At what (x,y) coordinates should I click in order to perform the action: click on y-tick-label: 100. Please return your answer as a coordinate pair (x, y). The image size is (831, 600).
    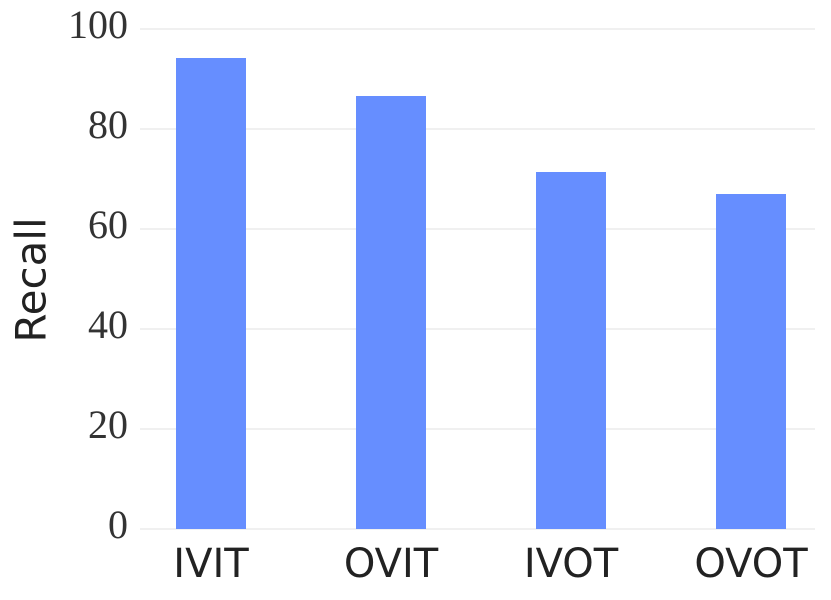
    Looking at the image, I should click on (98, 24).